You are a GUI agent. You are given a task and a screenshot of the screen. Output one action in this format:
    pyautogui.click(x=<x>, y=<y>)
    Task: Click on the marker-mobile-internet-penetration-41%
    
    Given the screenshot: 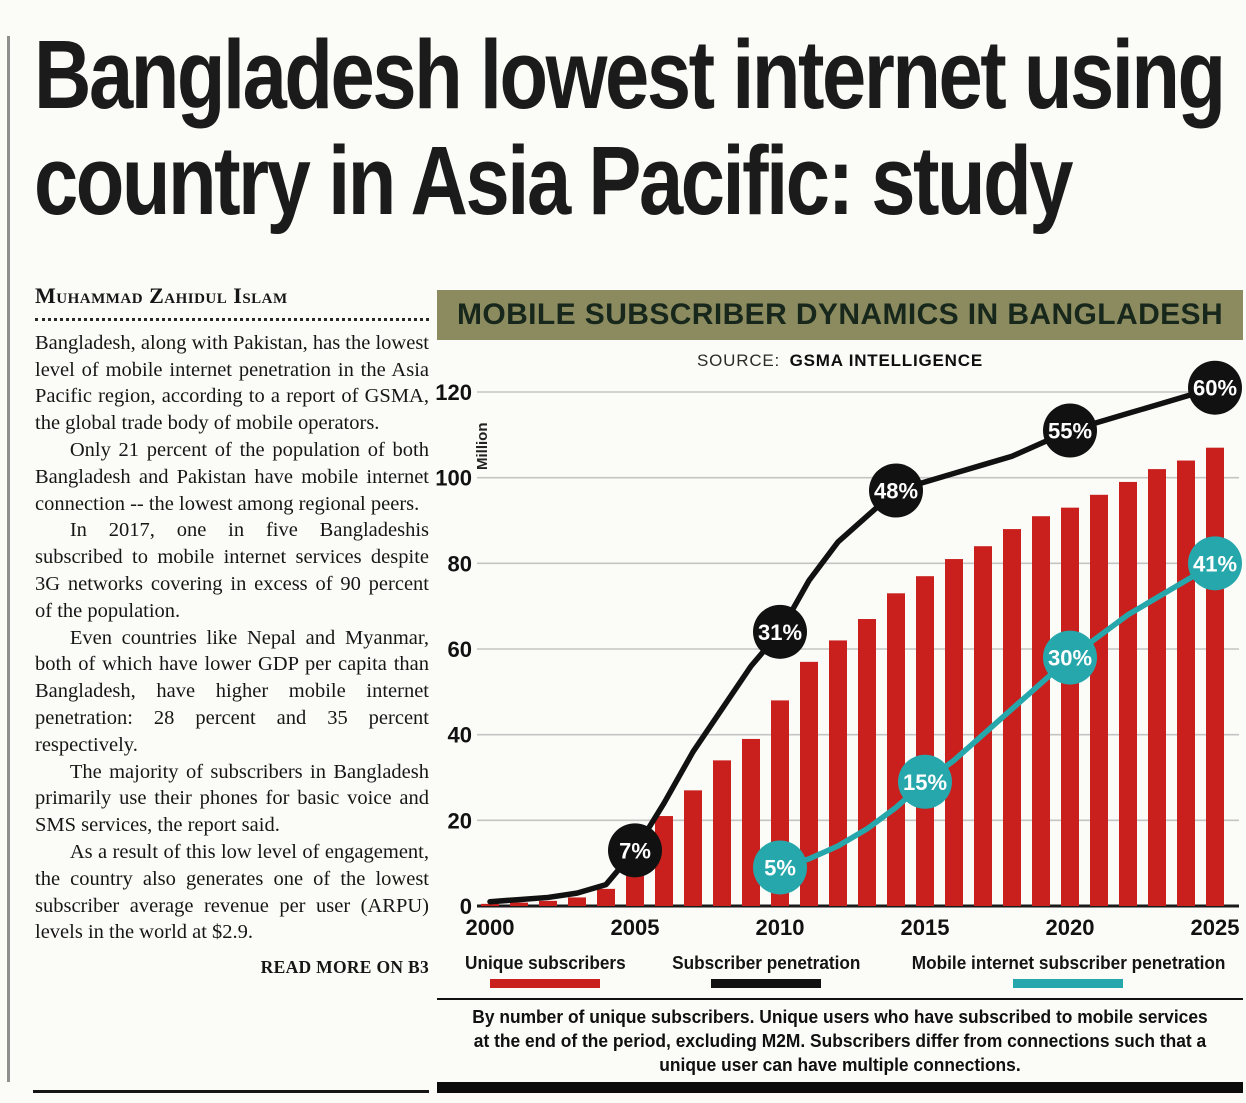 What is the action you would take?
    pyautogui.click(x=1215, y=563)
    